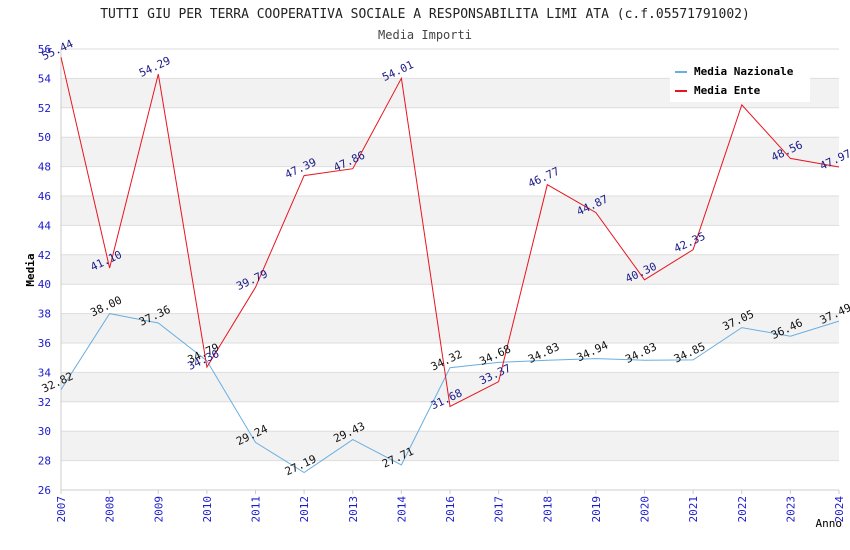 The height and width of the screenshot is (550, 850). I want to click on y-tick-label: 40, so click(44, 284).